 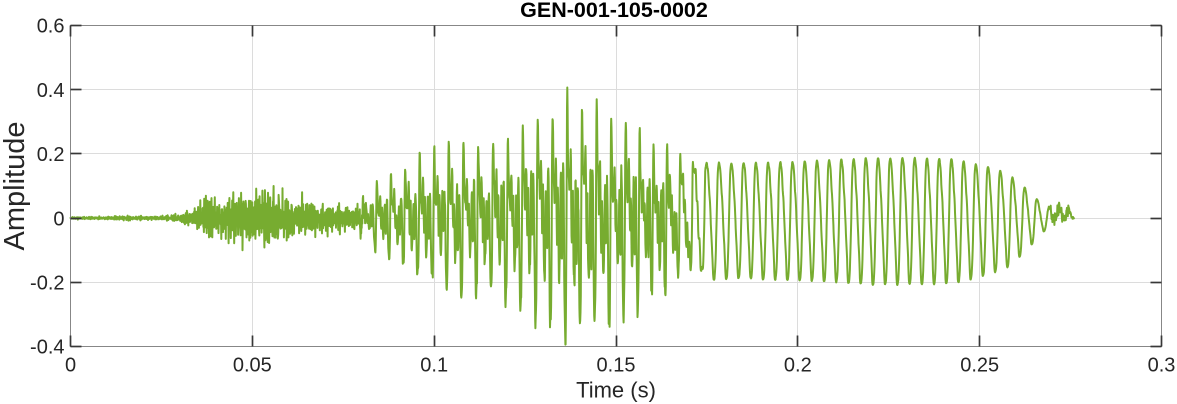 I want to click on svg-text: 0.15, so click(x=616, y=366).